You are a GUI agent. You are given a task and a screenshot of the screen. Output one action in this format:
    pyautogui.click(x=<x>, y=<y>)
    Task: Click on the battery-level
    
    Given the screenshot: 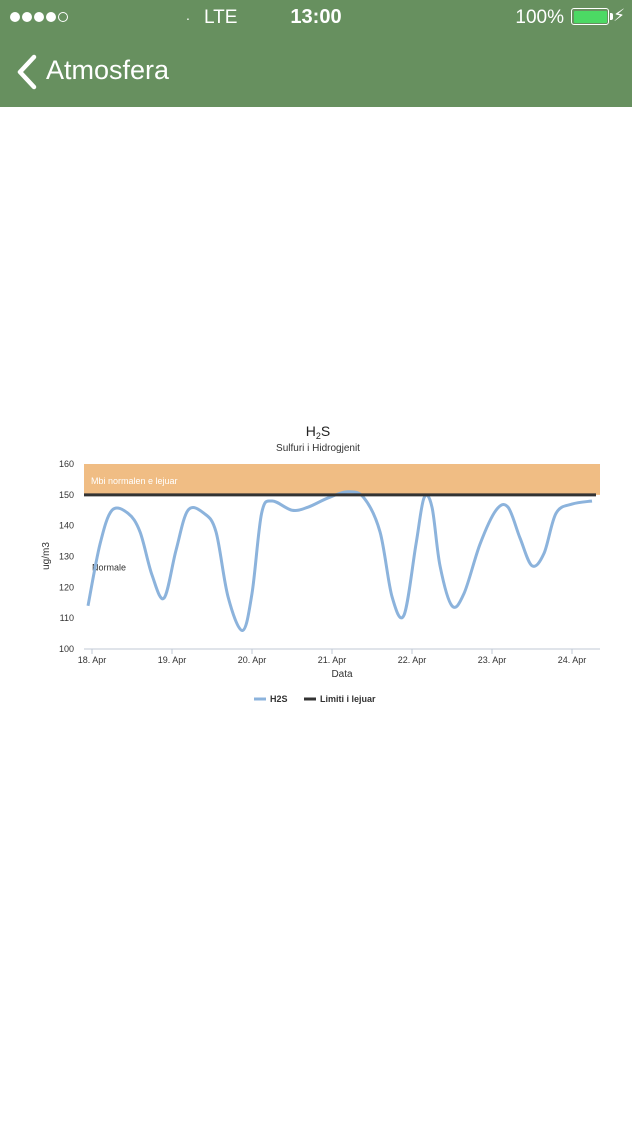 What is the action you would take?
    pyautogui.click(x=590, y=16)
    